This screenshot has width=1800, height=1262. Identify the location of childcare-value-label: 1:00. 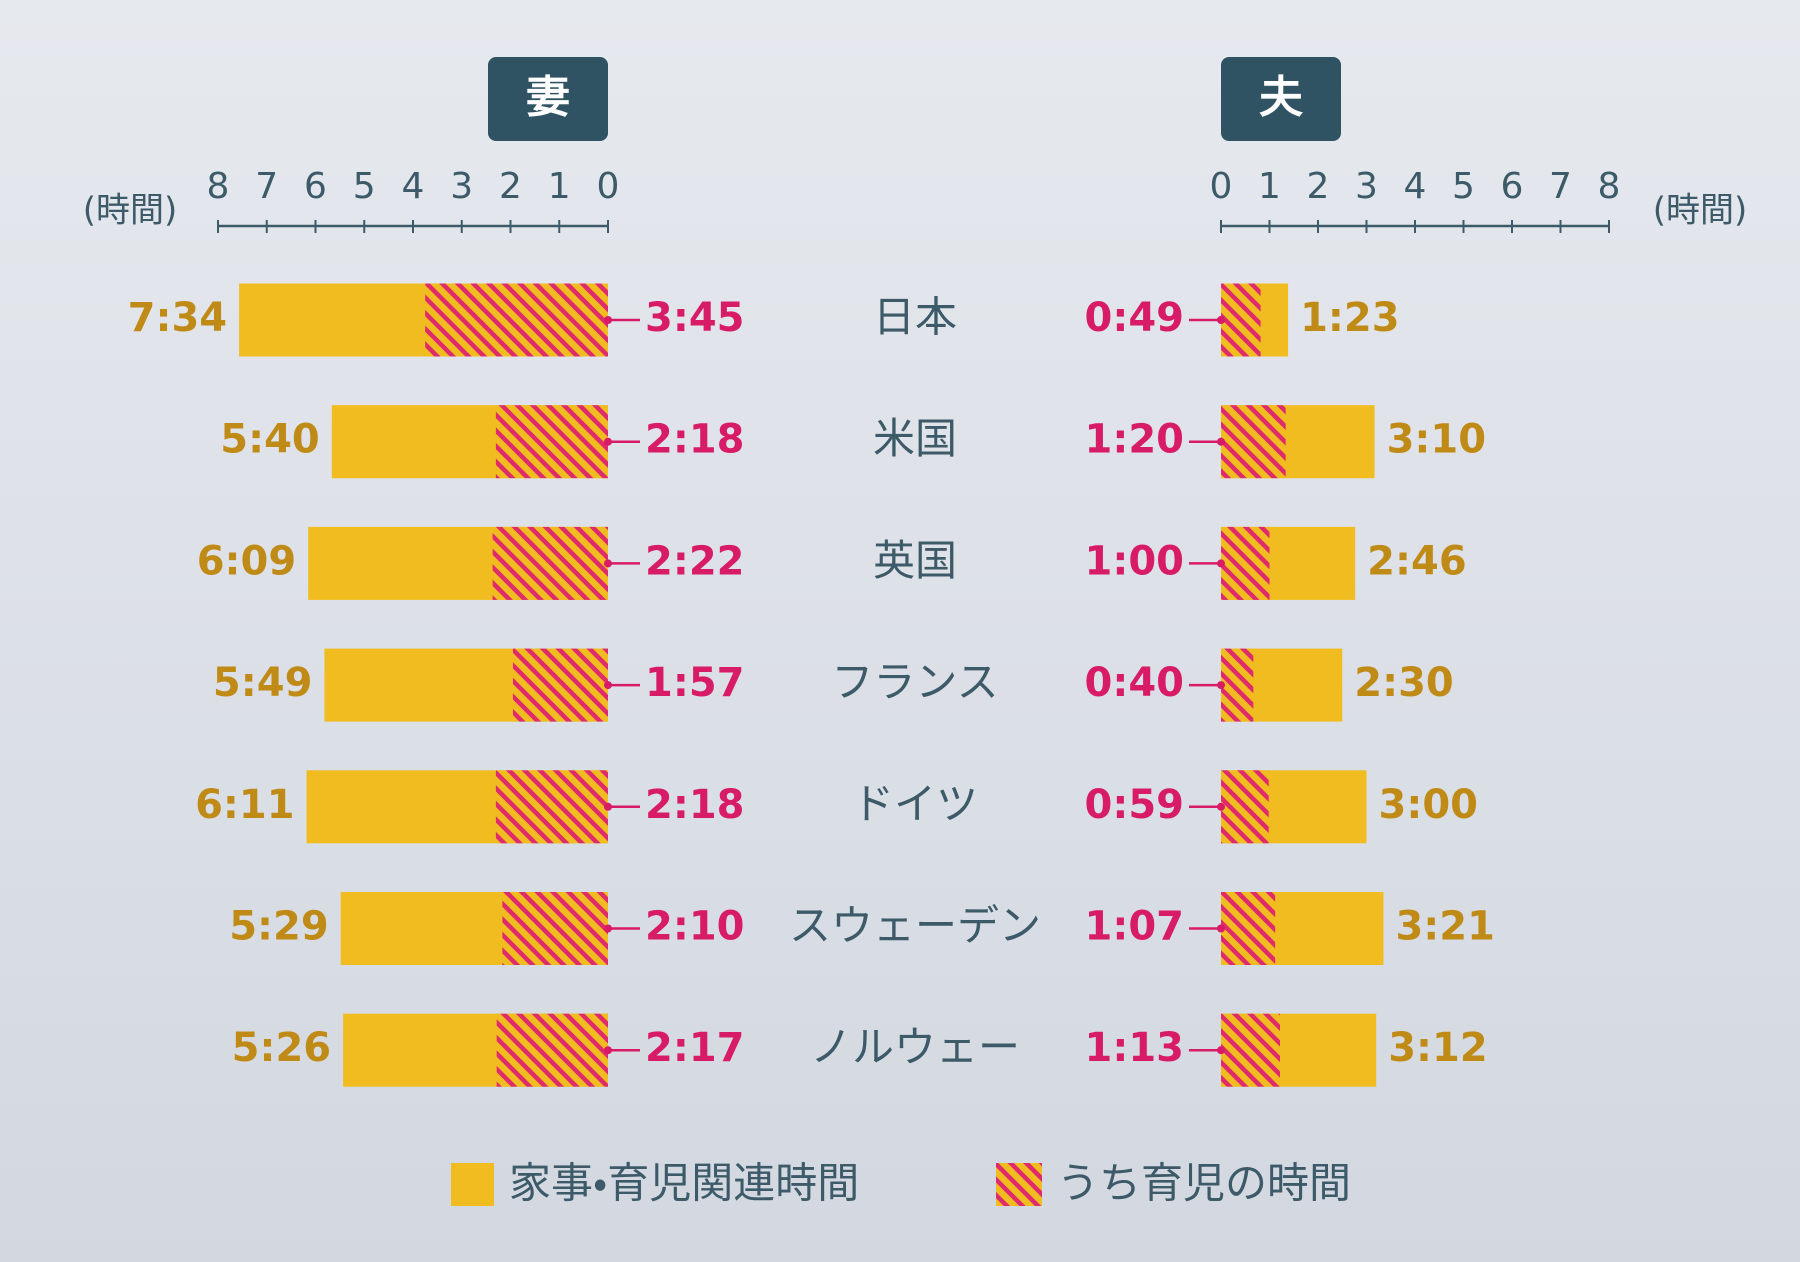
(1135, 561).